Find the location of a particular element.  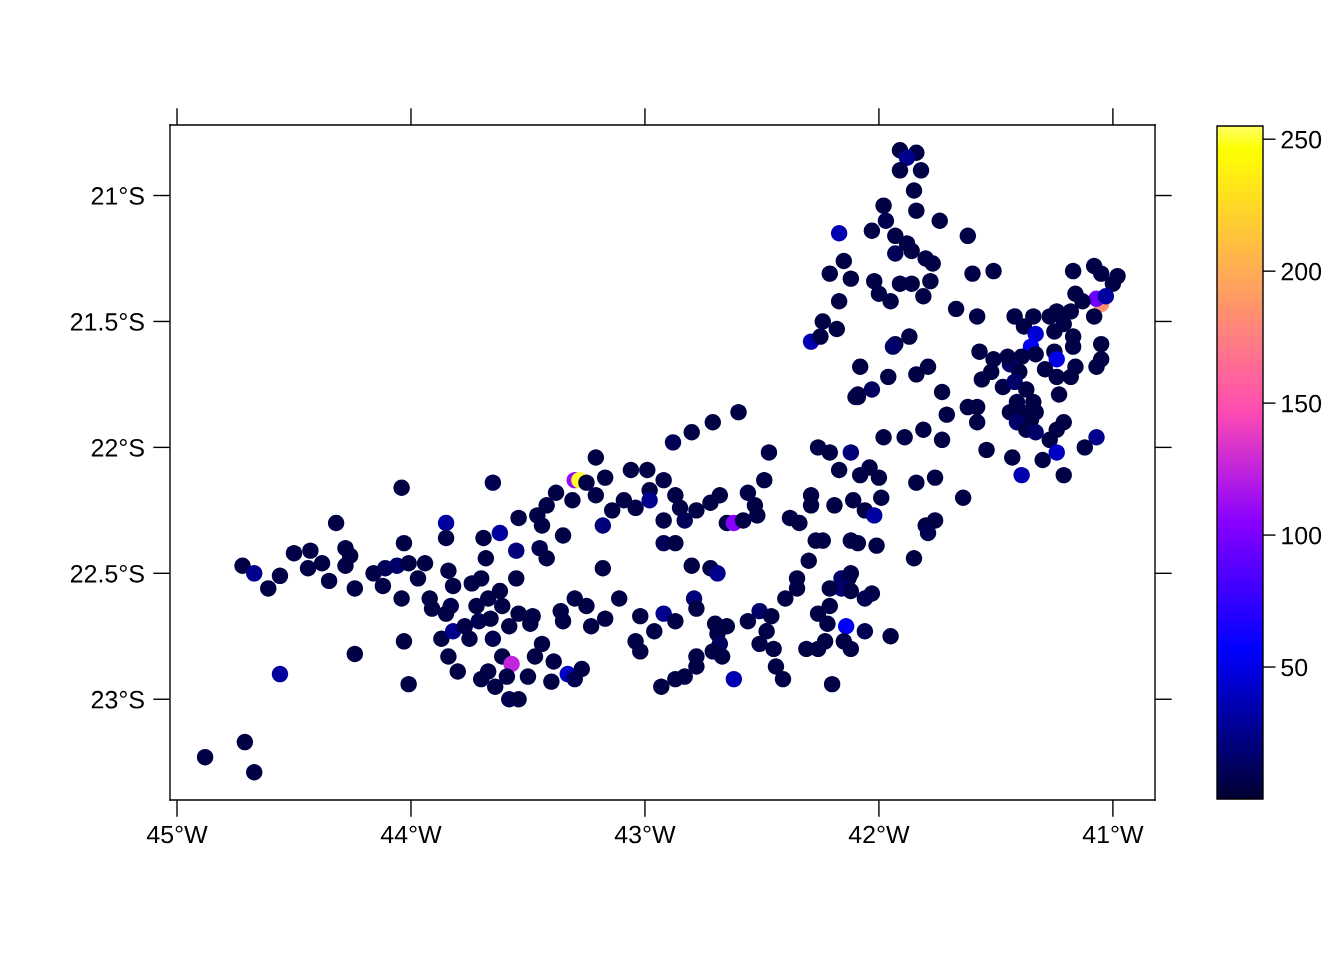

x-tick-label: 45°W is located at coordinates (177, 834).